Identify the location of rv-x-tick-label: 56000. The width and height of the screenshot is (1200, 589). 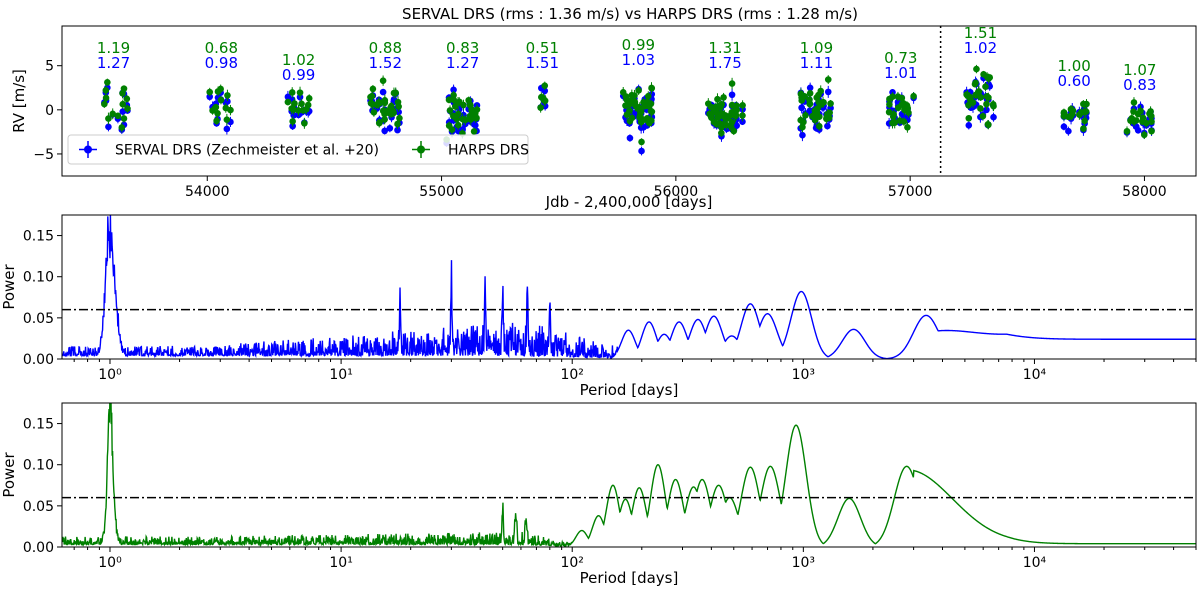
(676, 192).